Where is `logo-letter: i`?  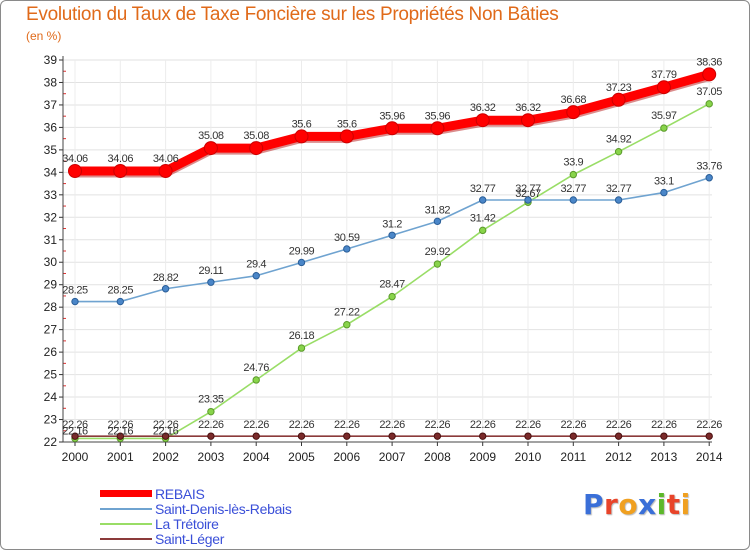
logo-letter: i is located at coordinates (685, 504).